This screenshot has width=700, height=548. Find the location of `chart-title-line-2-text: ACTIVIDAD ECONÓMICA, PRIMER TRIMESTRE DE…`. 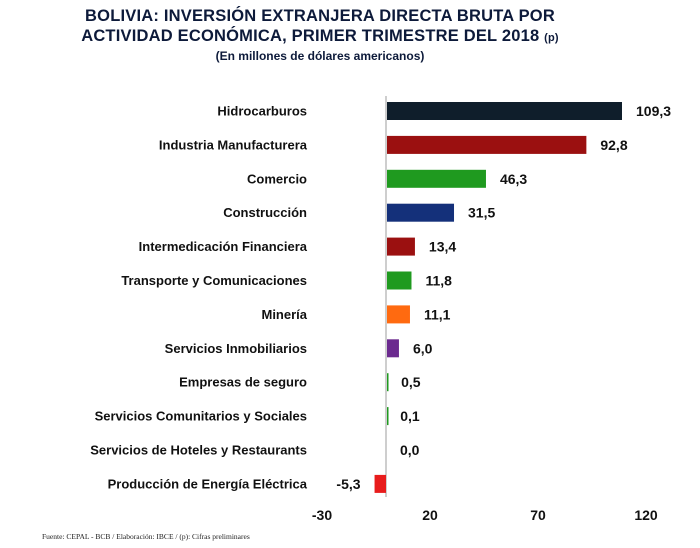

chart-title-line-2-text: ACTIVIDAD ECONÓMICA, PRIMER TRIMESTRE DE… is located at coordinates (310, 36).